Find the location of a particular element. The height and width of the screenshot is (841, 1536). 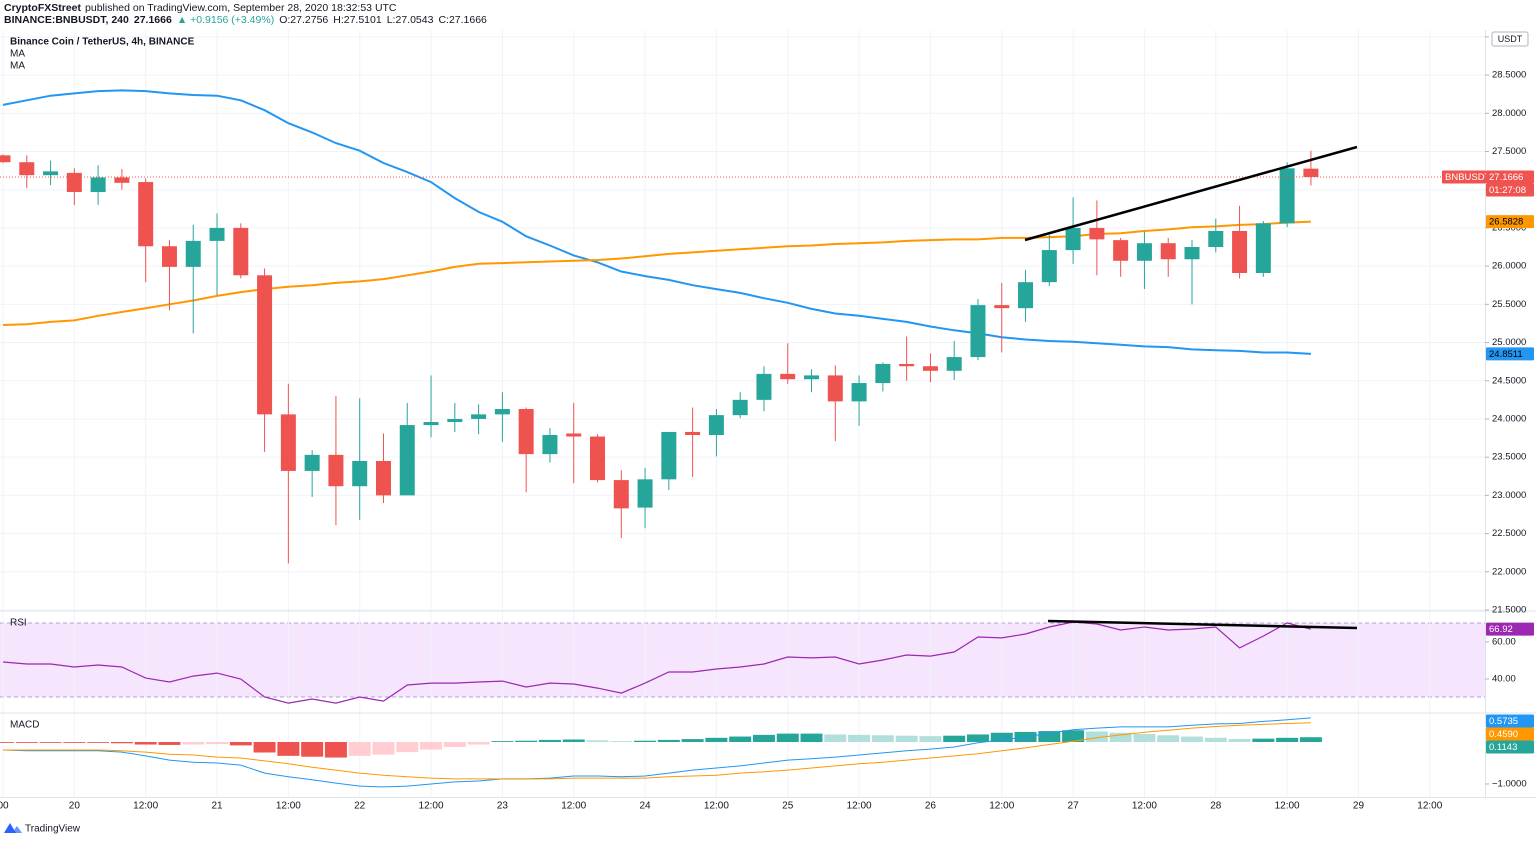

legend-title: Binance Coin / TetherUS, 4h, BINANCE is located at coordinates (102, 42).